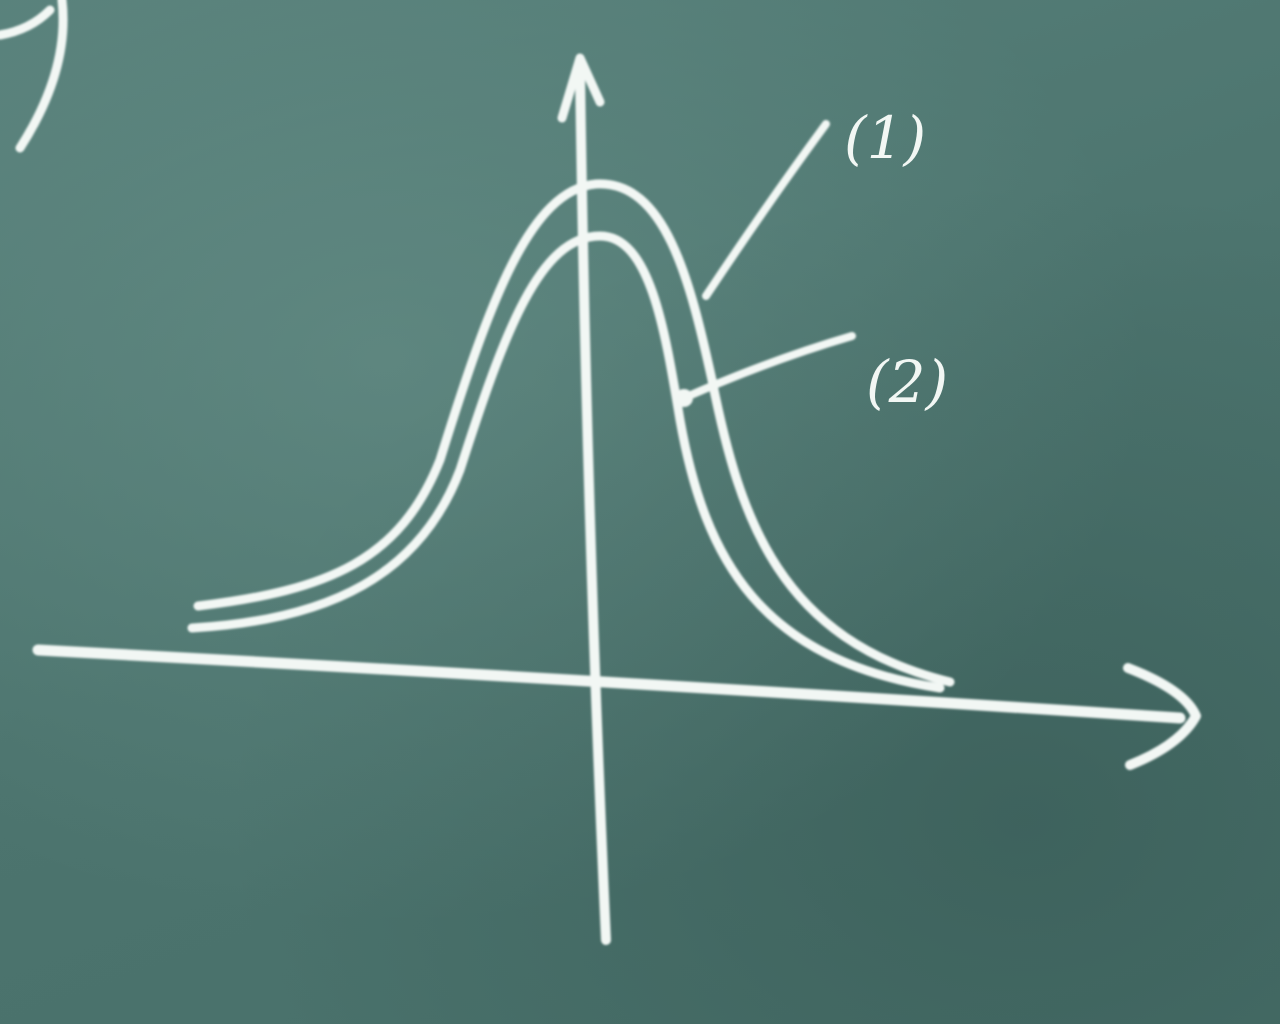 Image resolution: width=1280 pixels, height=1024 pixels. I want to click on y-axis, so click(593, 505).